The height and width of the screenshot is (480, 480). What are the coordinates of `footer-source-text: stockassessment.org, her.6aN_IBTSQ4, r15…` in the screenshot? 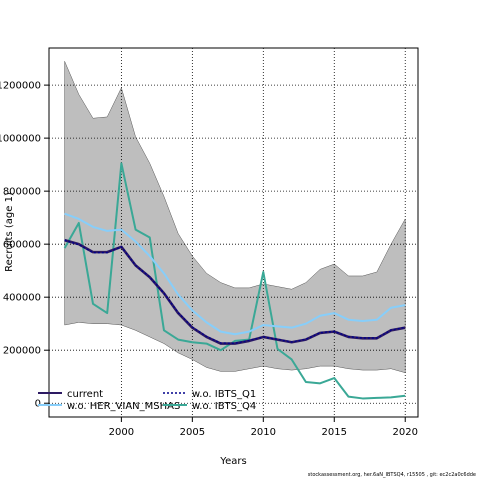 It's located at (391, 475).